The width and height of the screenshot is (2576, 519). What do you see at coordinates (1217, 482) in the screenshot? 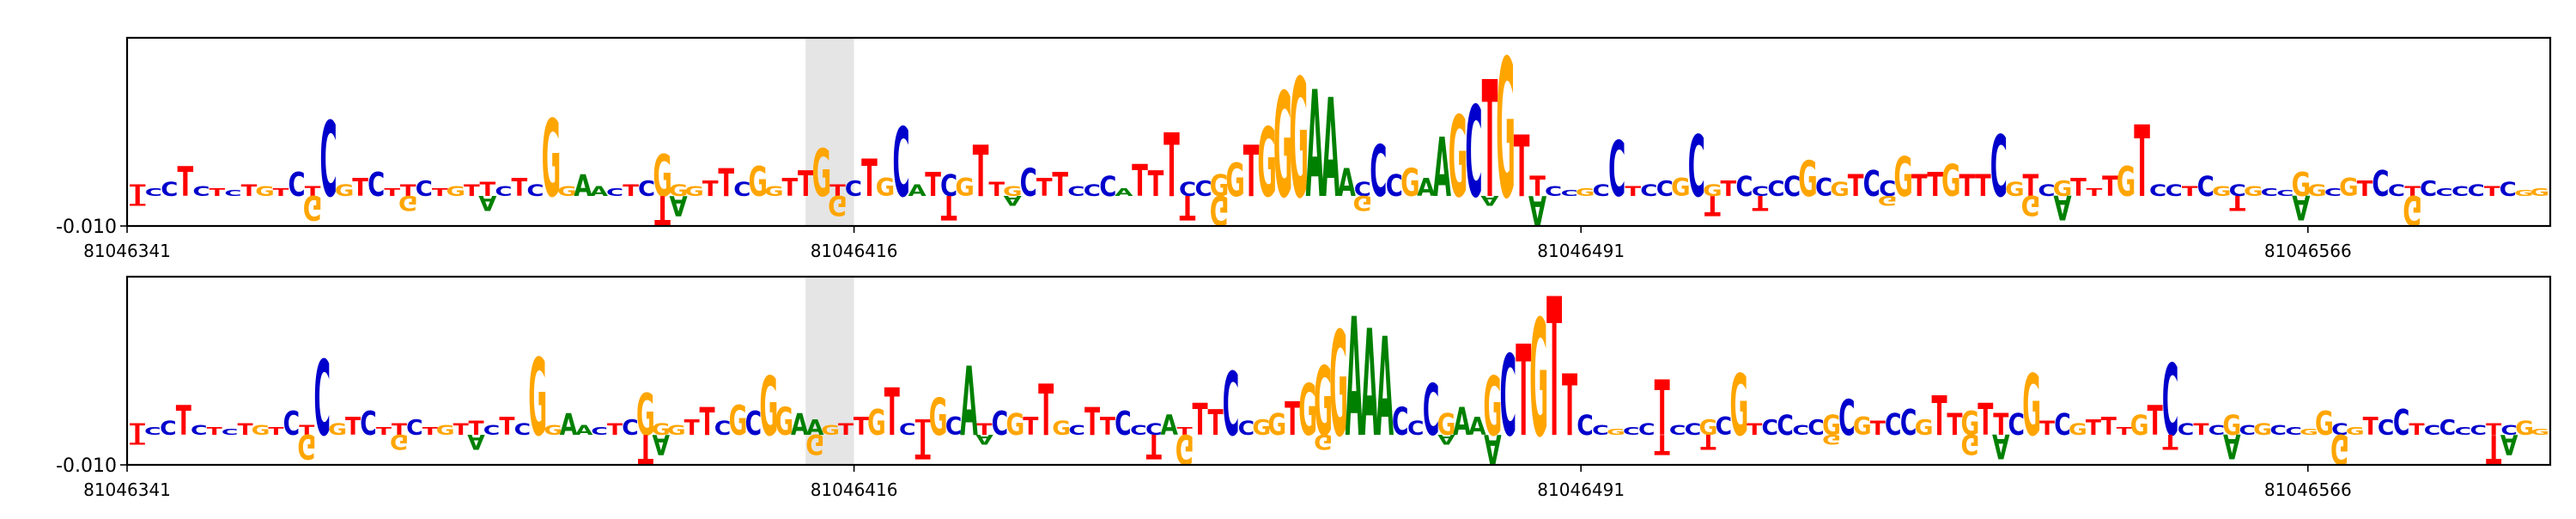
I see `x-ticks-bottom: 81046341 81046416 81046491 81046566` at bounding box center [1217, 482].